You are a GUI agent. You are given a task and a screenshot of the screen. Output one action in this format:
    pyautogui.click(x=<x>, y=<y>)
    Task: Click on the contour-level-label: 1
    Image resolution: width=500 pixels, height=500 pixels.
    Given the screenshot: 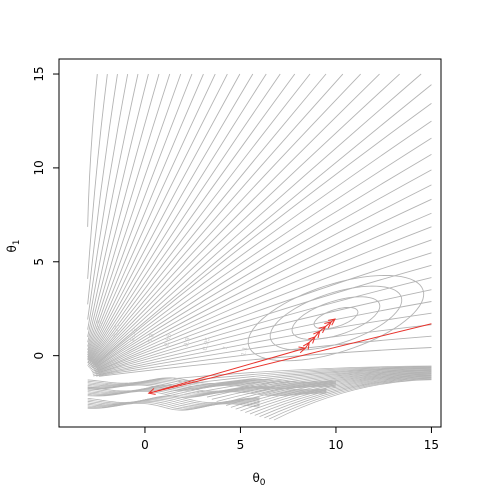 What is the action you would take?
    pyautogui.click(x=226, y=348)
    